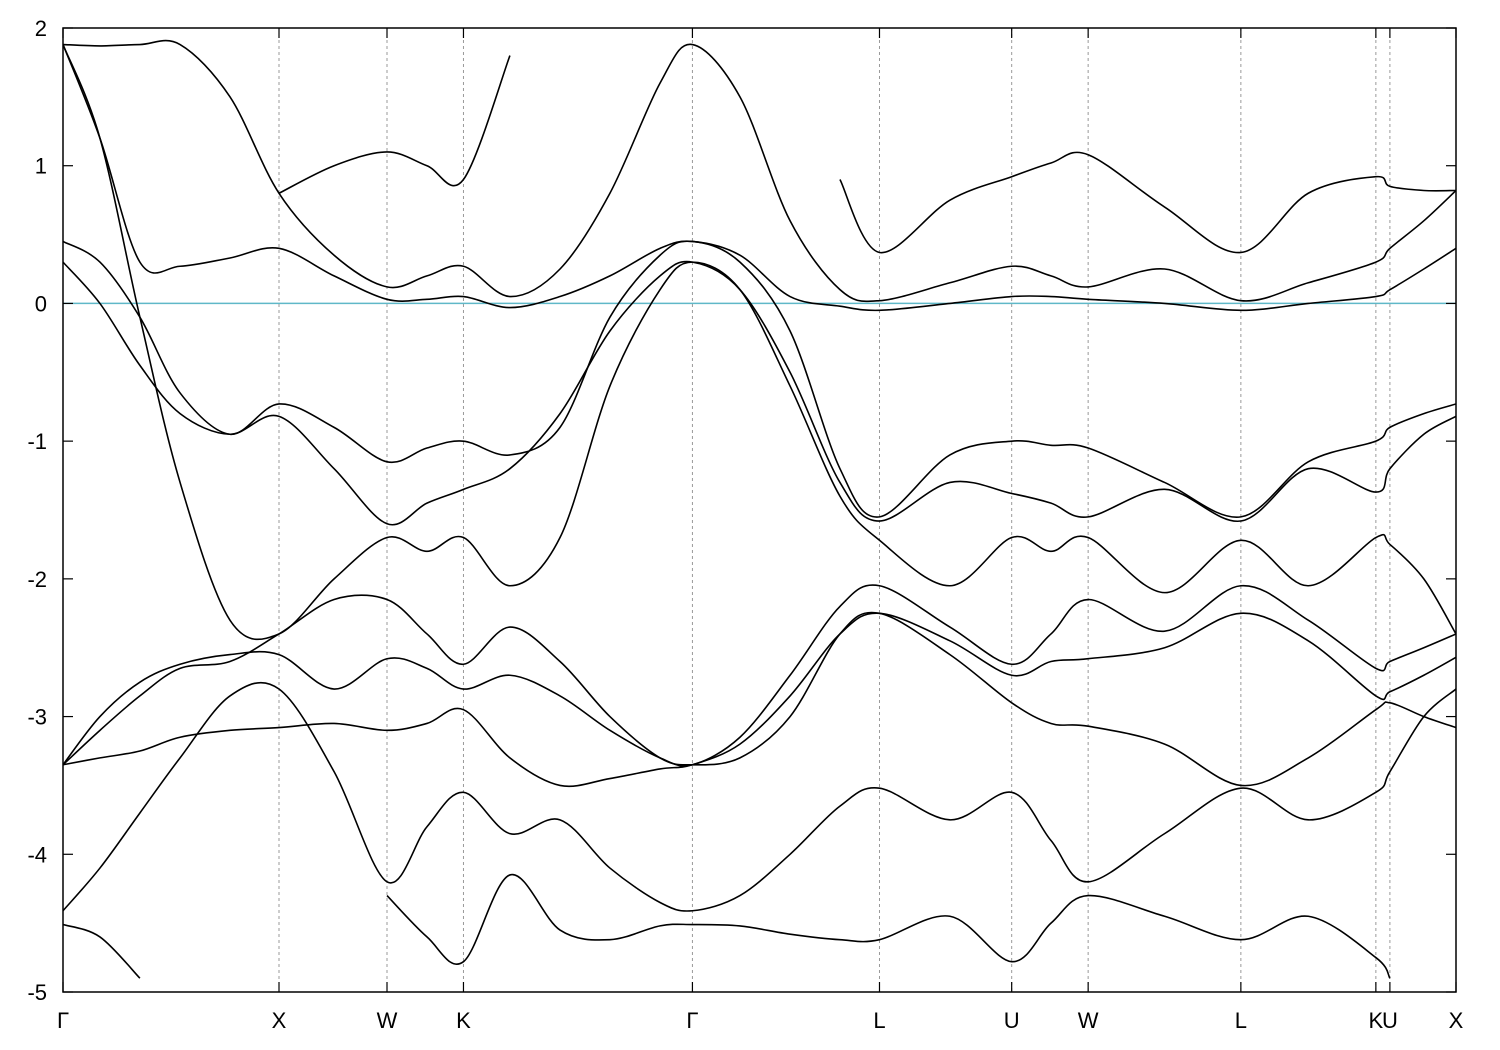 The width and height of the screenshot is (1500, 1050). What do you see at coordinates (41, 303) in the screenshot?
I see `y-tick-label: 0` at bounding box center [41, 303].